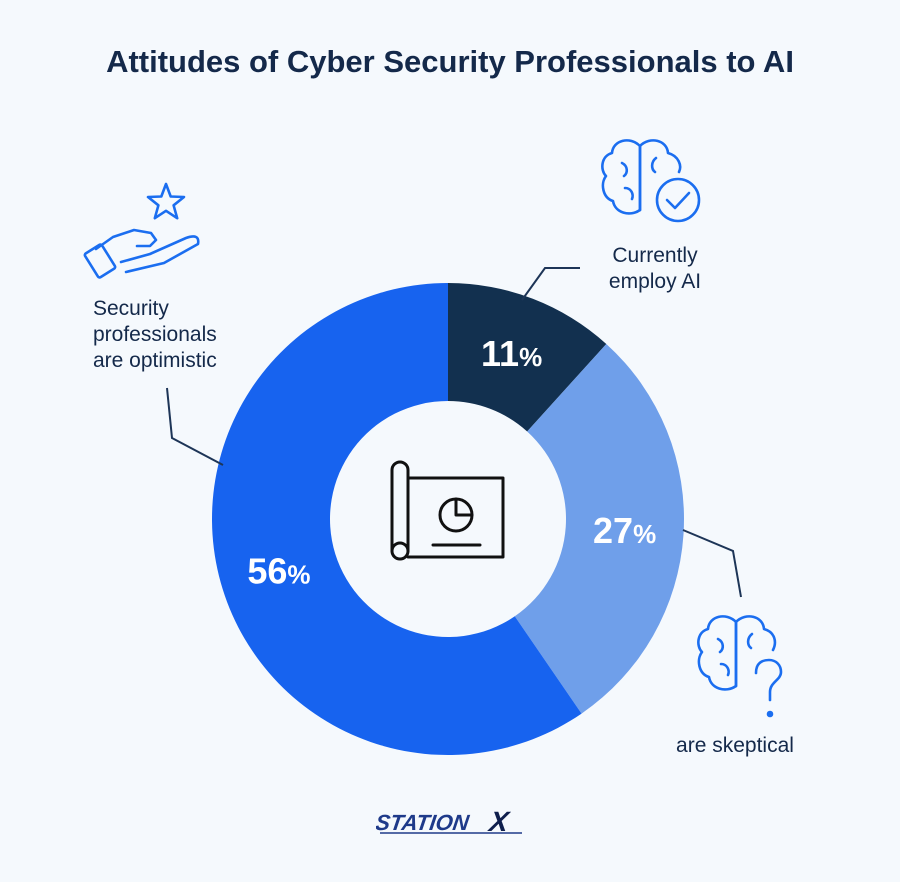 Image resolution: width=900 pixels, height=882 pixels. I want to click on svg-text: STATION, so click(424, 822).